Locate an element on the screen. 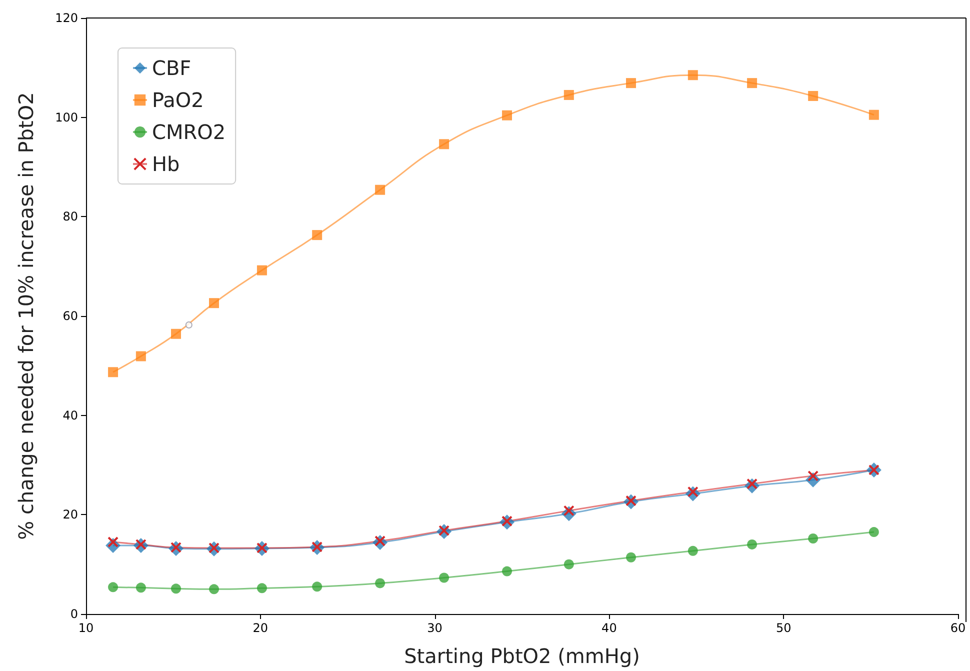 This screenshot has height=671, width=970. y-tick-label: 20 is located at coordinates (70, 515).